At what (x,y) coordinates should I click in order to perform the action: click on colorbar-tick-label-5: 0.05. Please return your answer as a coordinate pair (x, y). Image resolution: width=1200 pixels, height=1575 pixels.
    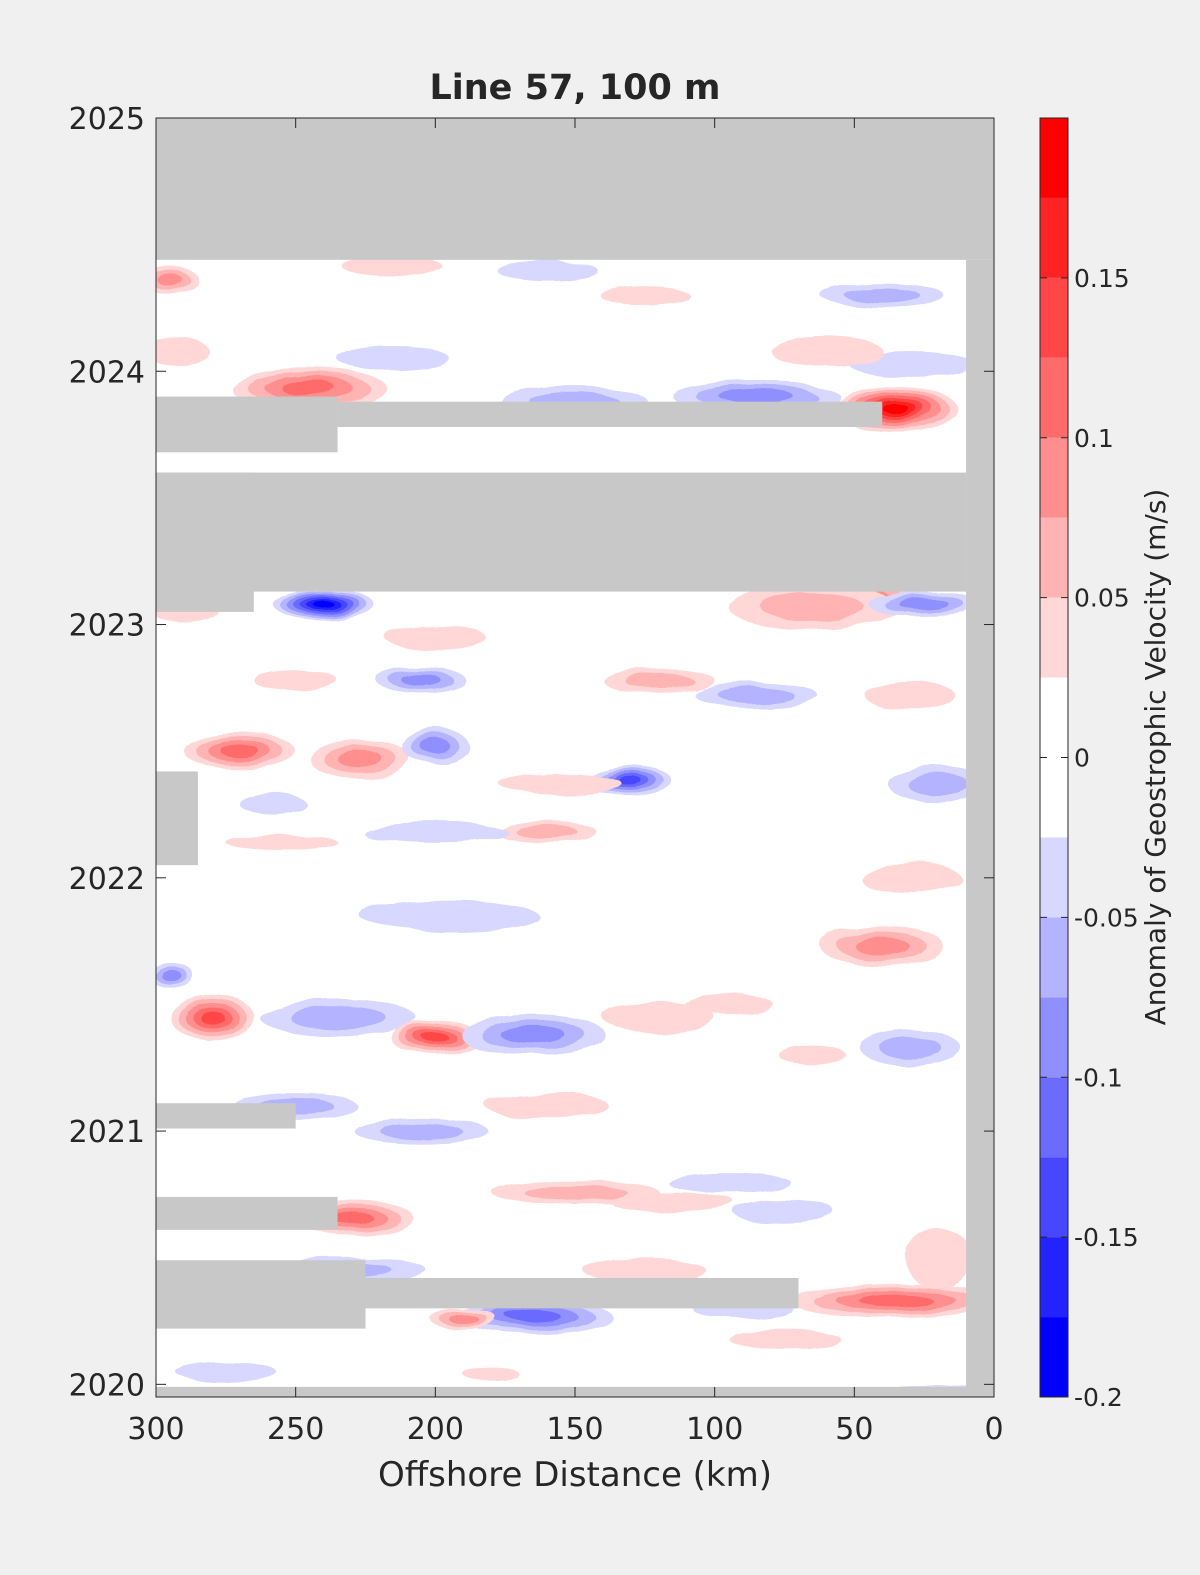
    Looking at the image, I should click on (1102, 598).